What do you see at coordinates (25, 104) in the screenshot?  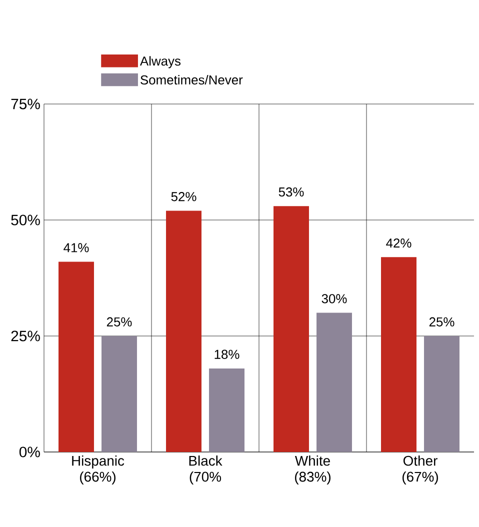 I see `y-tick-label: 75%` at bounding box center [25, 104].